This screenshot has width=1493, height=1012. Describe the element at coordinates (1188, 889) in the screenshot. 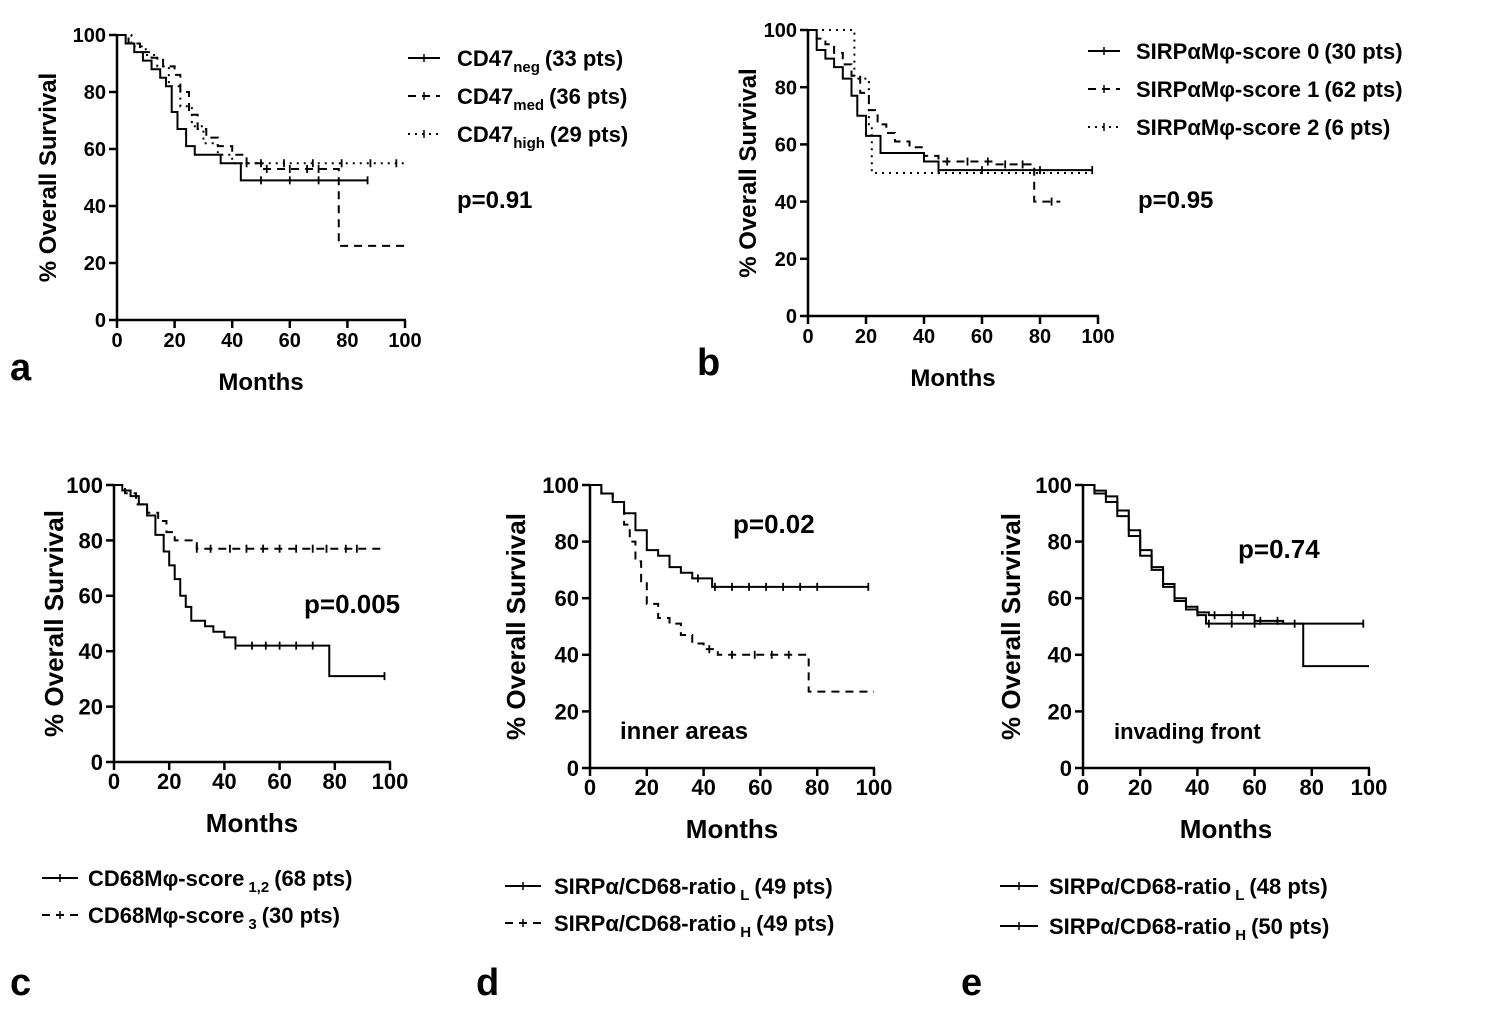

I see `legend-label-0: SIRPα/CD68-ratio L (48 pts)` at that location.